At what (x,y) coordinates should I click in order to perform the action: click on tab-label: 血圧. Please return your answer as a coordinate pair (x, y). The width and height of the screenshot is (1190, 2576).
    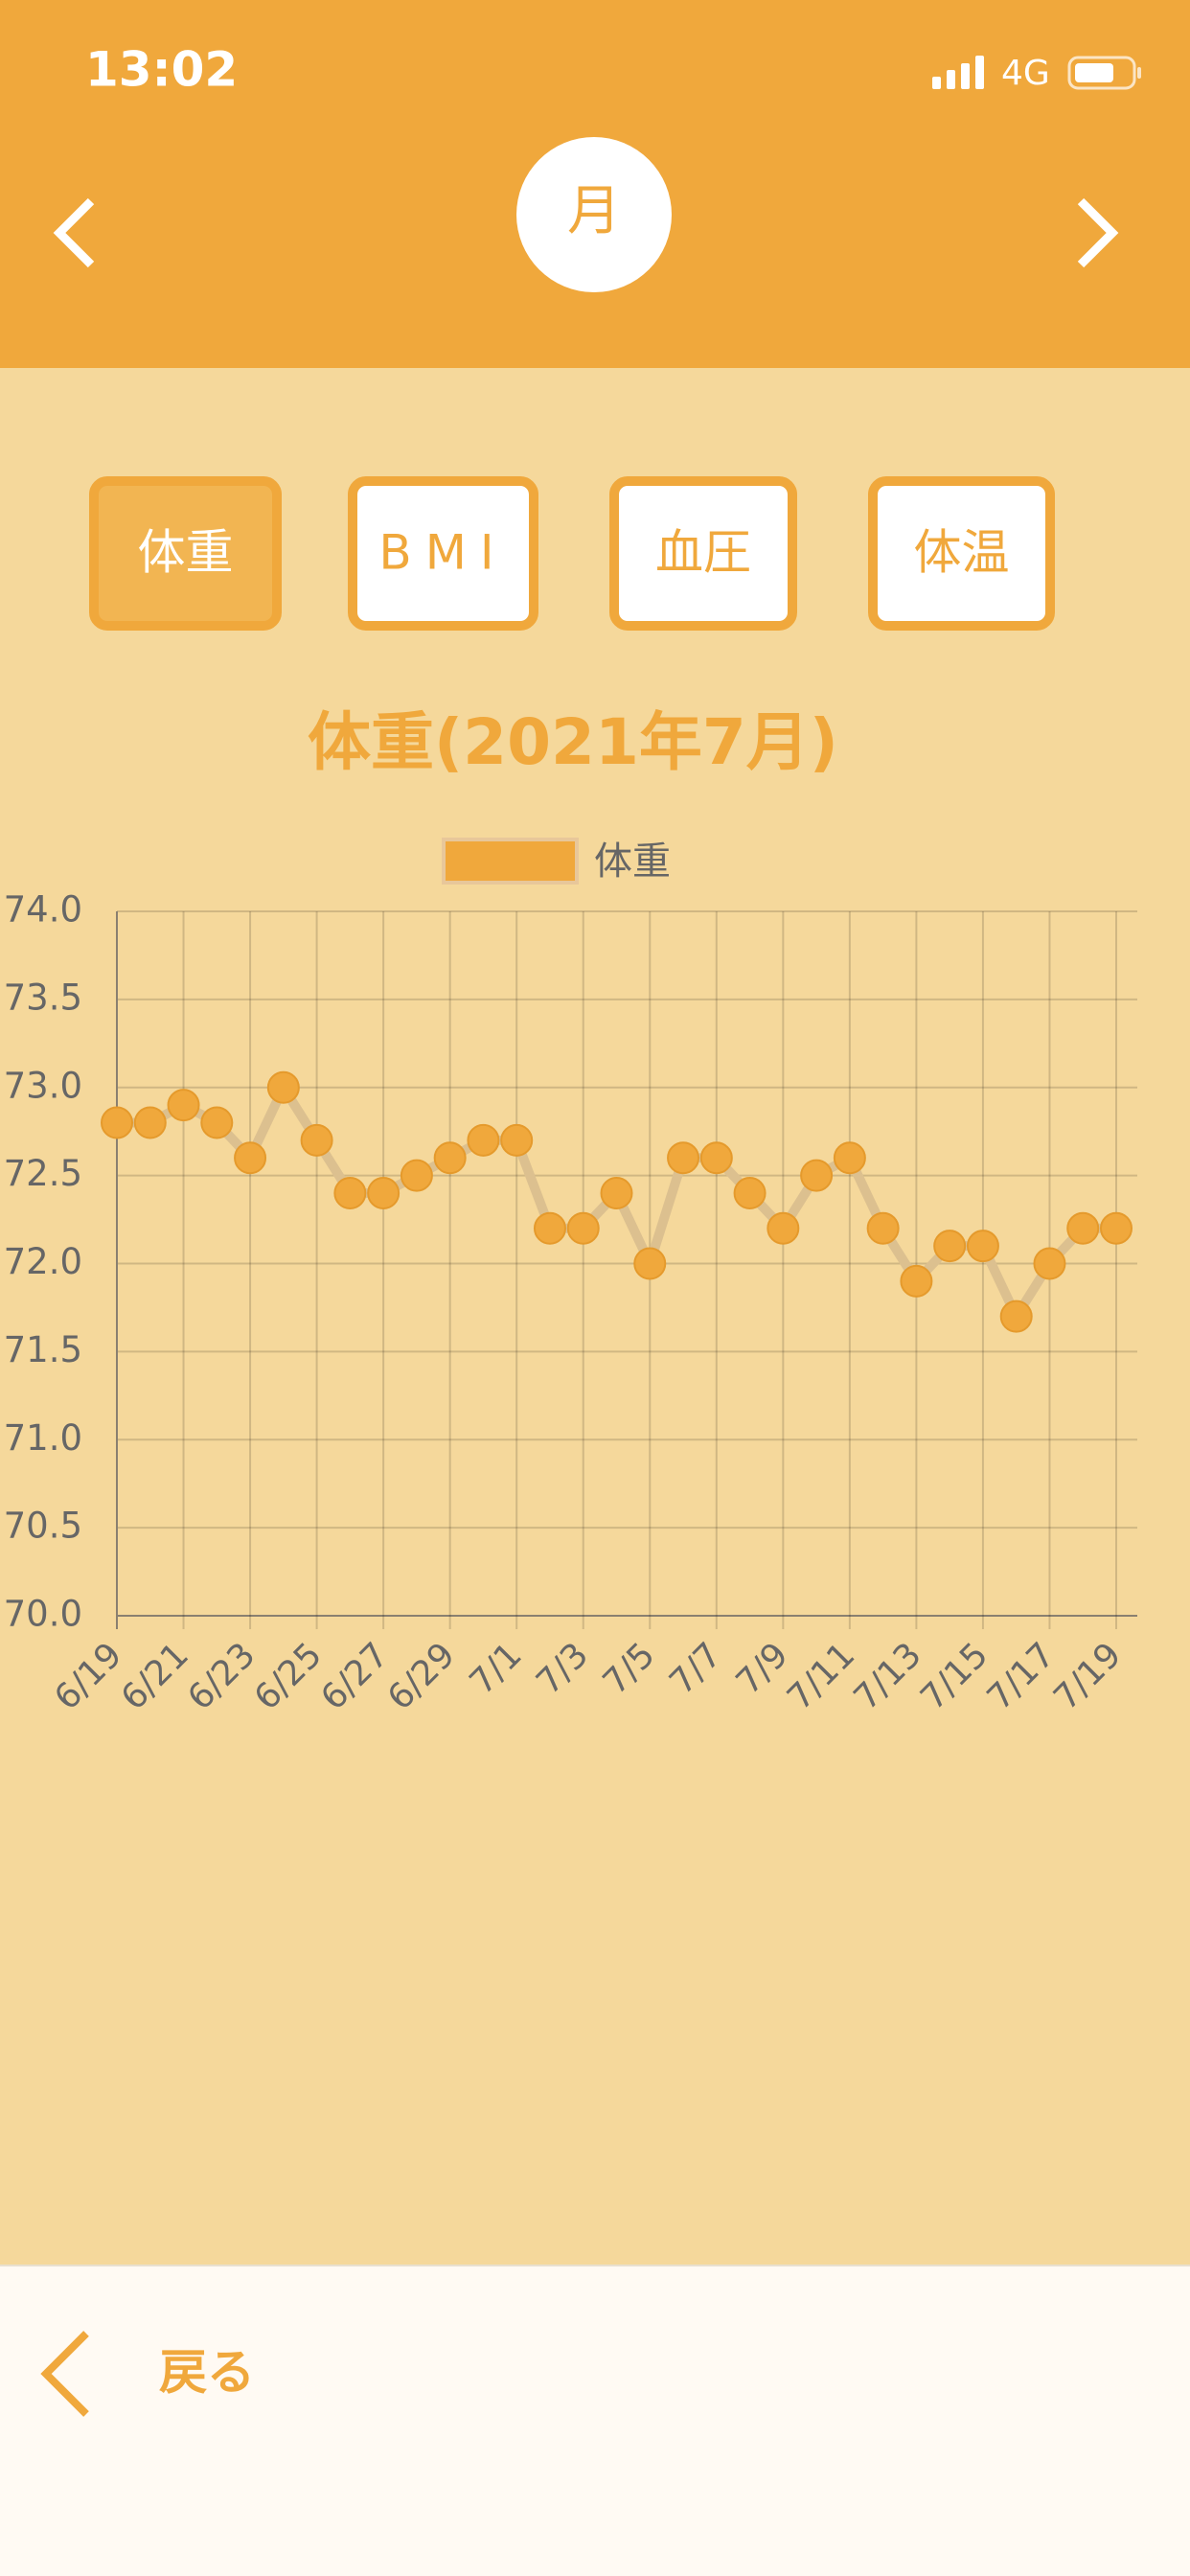
    Looking at the image, I should click on (703, 553).